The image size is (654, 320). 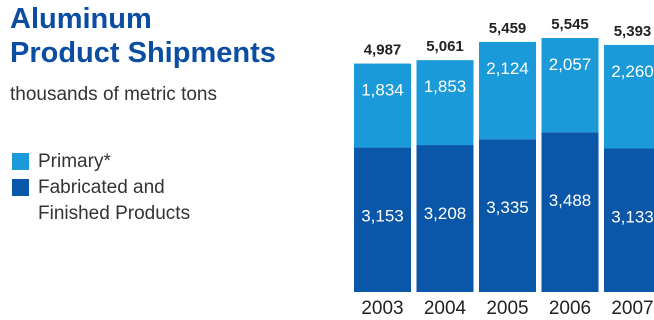 I want to click on bar-primary-2003, so click(x=382, y=105).